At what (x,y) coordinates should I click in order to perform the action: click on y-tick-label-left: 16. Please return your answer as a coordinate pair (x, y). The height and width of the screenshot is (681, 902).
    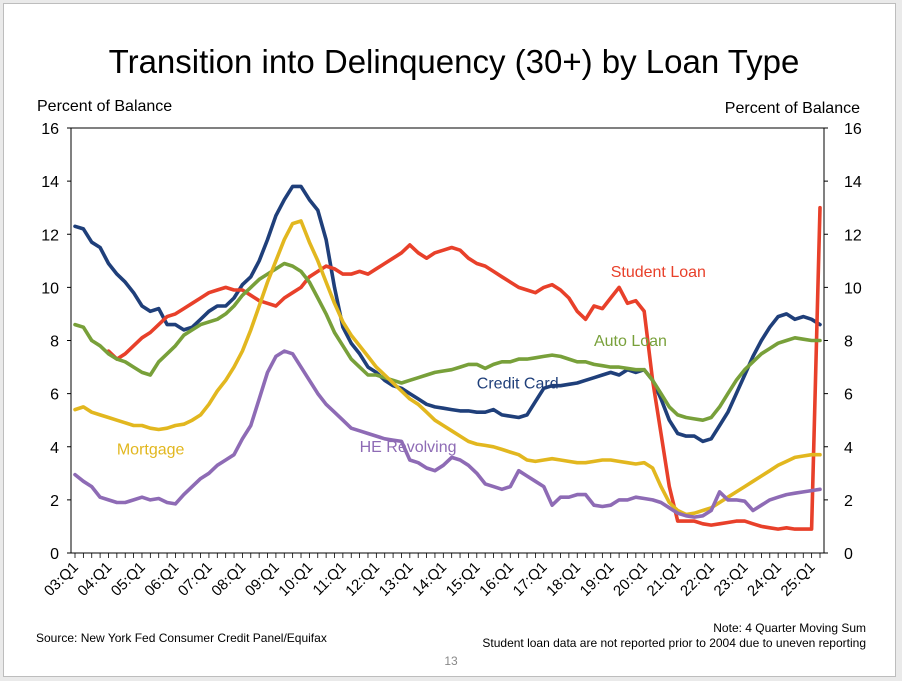
    Looking at the image, I should click on (50, 129).